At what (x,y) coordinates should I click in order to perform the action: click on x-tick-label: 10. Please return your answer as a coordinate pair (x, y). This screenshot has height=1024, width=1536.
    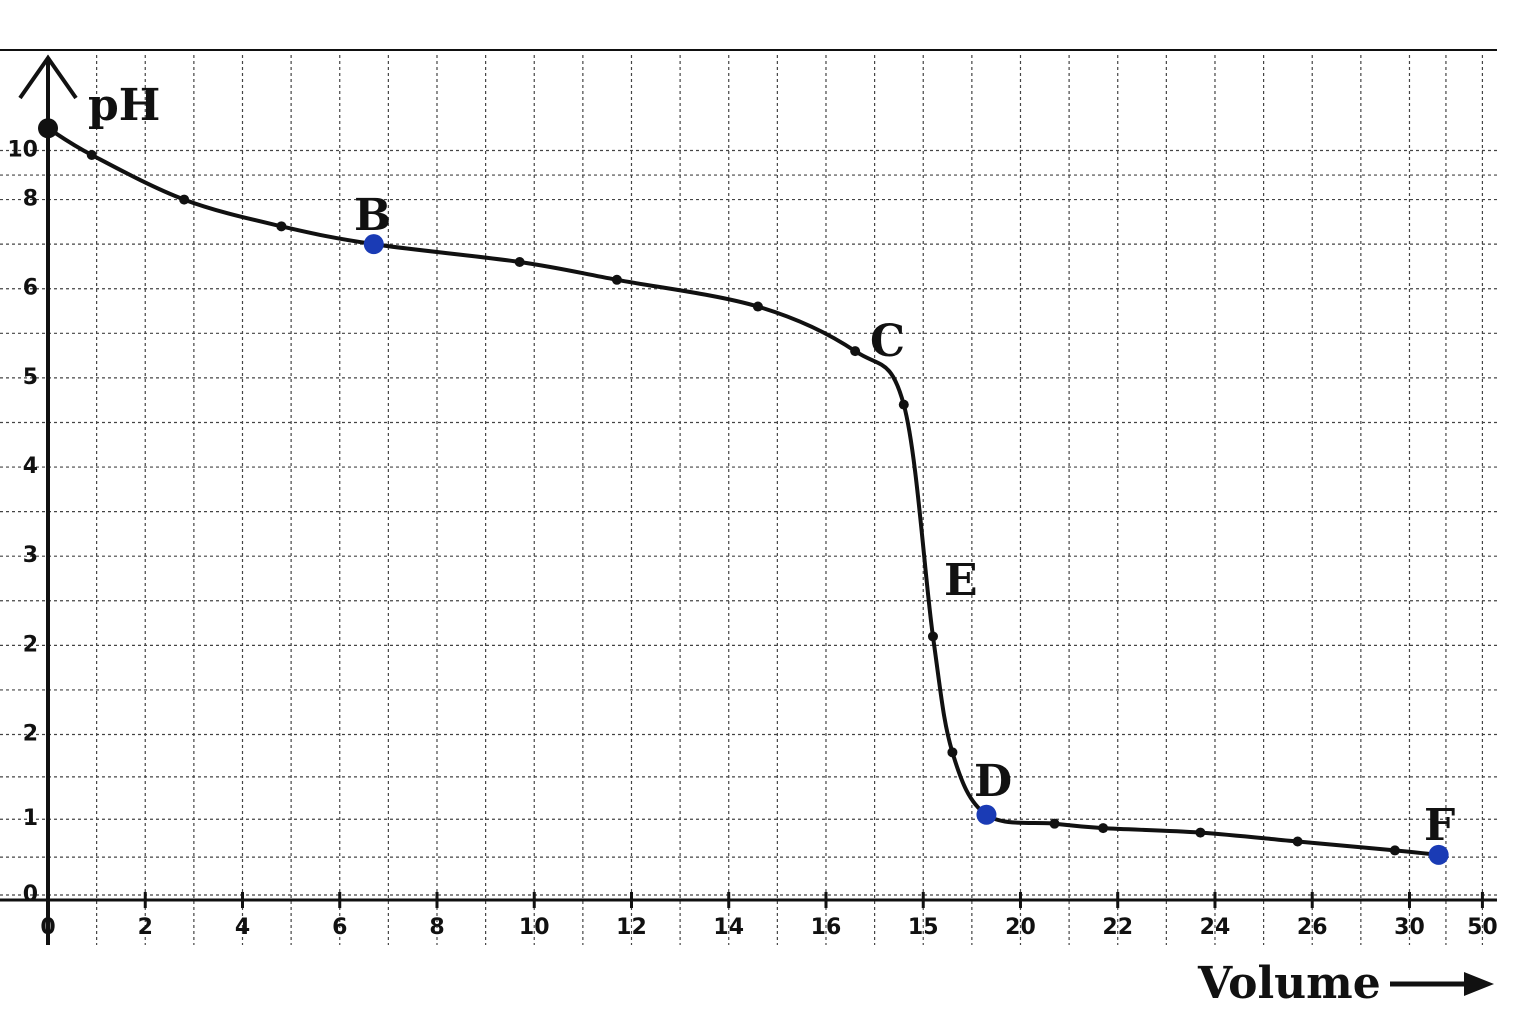
    Looking at the image, I should click on (534, 927).